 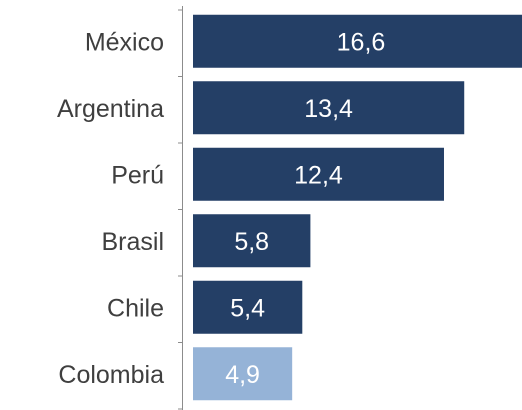 I want to click on bar-peru, so click(x=318, y=174).